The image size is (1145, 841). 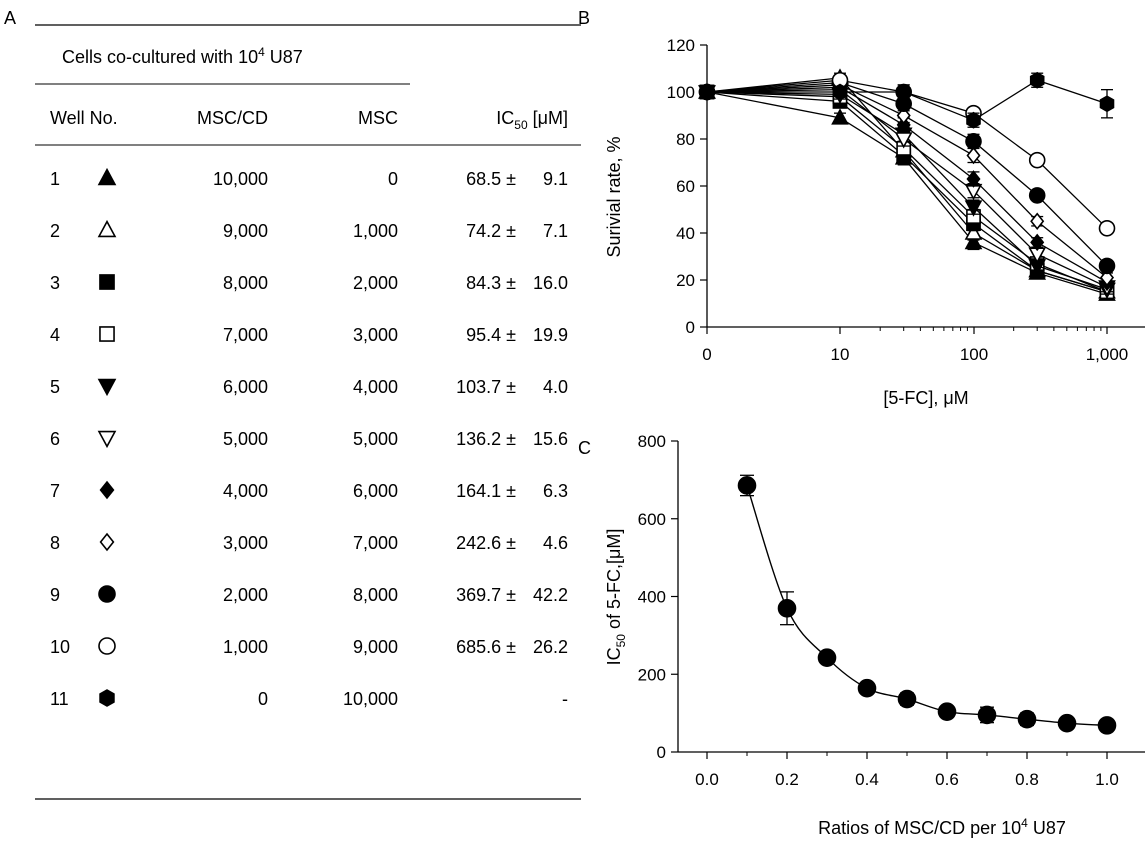 What do you see at coordinates (245, 491) in the screenshot?
I see `msccd-count: 4,000` at bounding box center [245, 491].